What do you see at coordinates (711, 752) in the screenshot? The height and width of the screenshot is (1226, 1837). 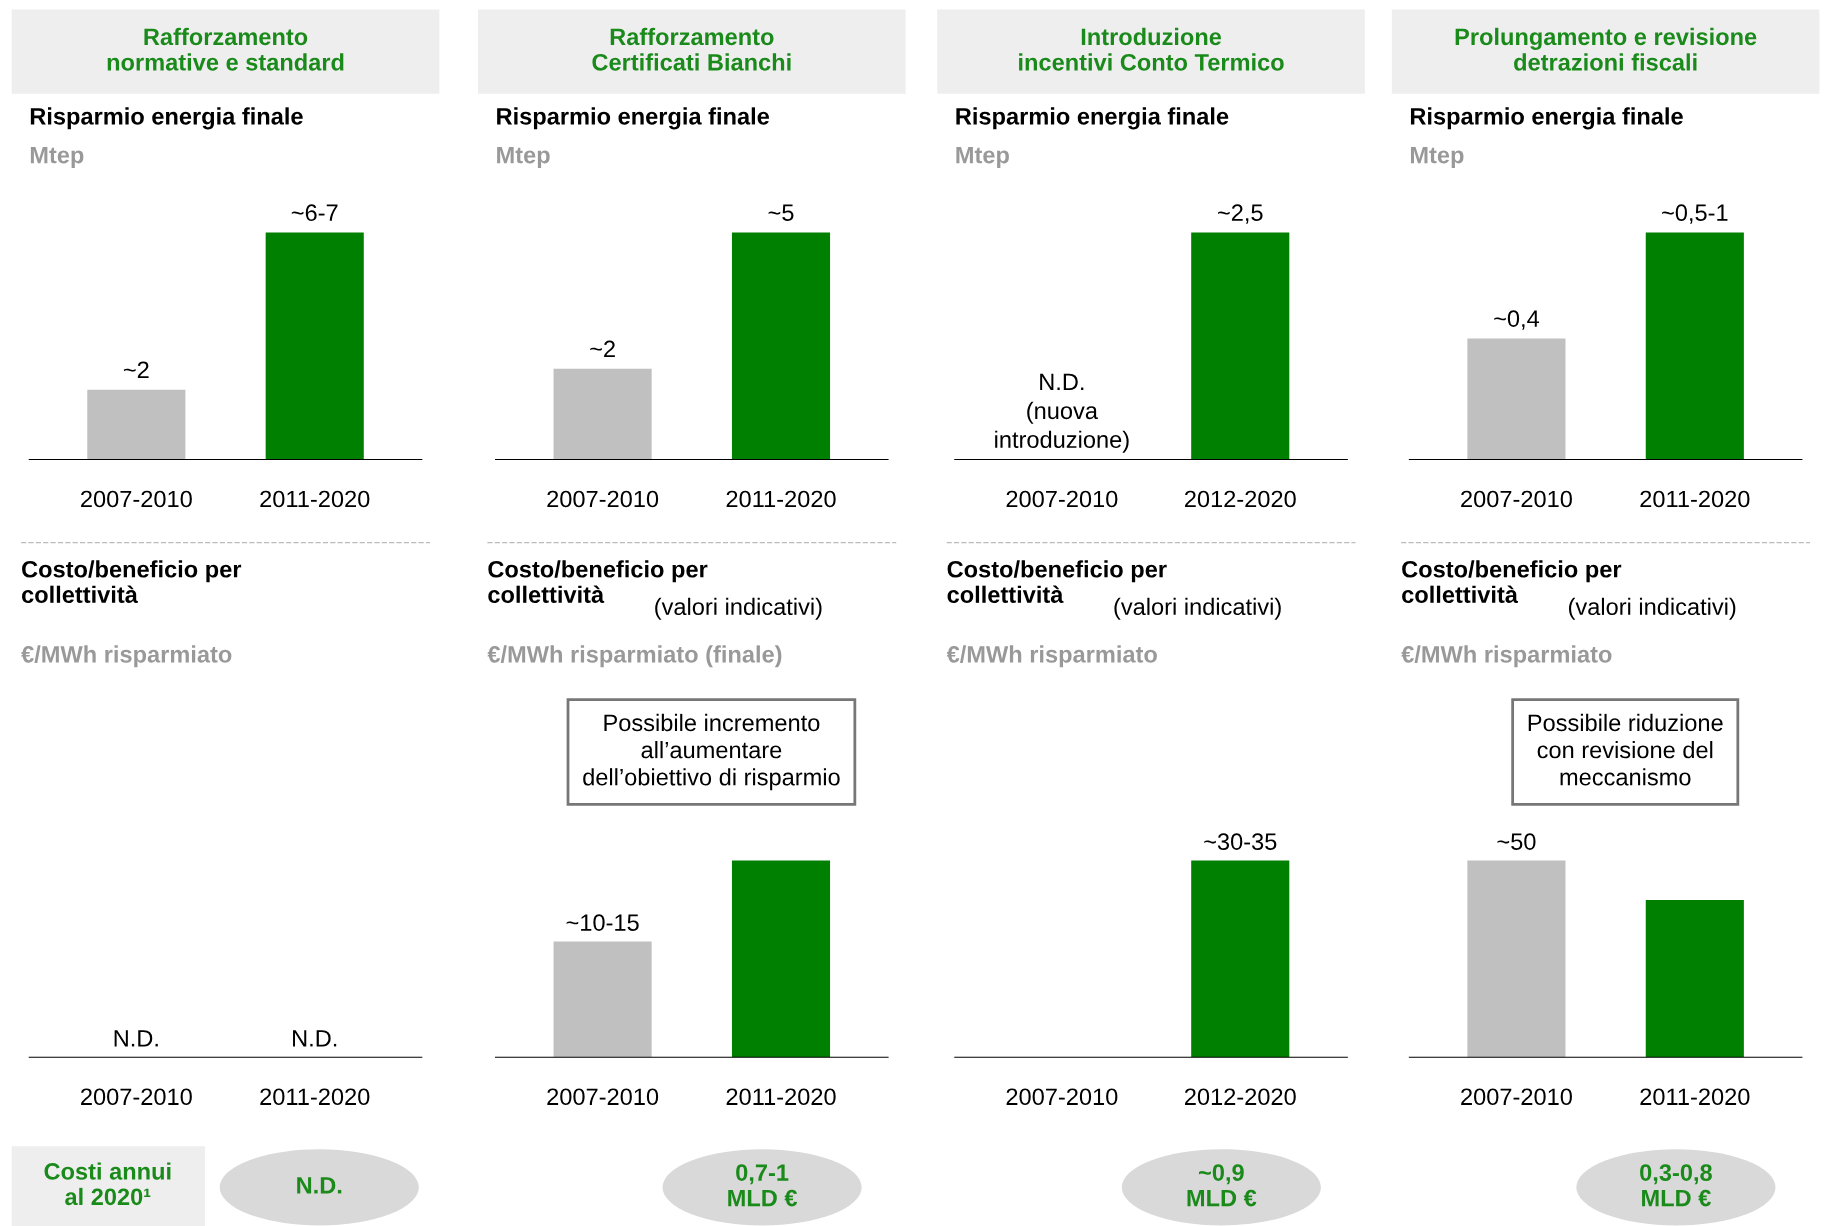 I see `text: Possibile incremento all’aumentare dell’obiettivo di risparmio` at bounding box center [711, 752].